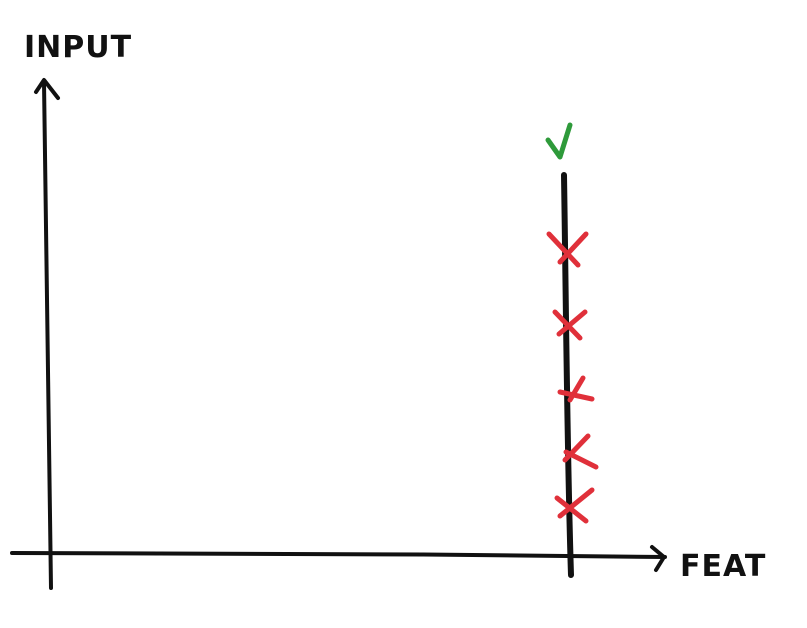 This screenshot has width=807, height=628. What do you see at coordinates (723, 566) in the screenshot?
I see `x-axis-label: FEAT` at bounding box center [723, 566].